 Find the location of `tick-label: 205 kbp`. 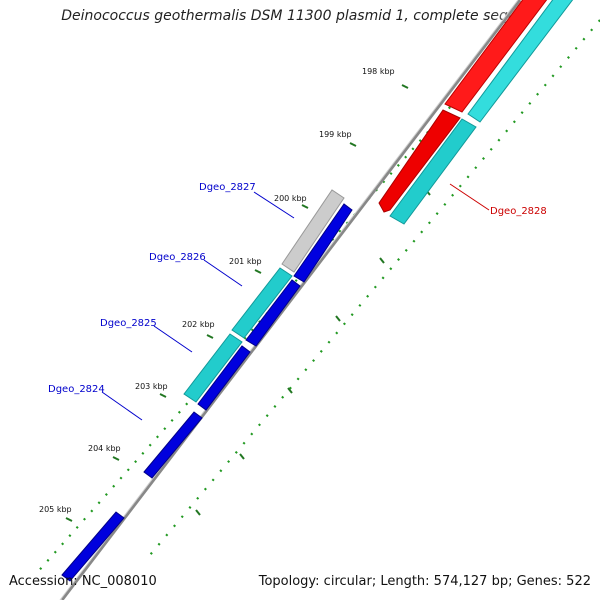

tick-label: 205 kbp is located at coordinates (55, 509).